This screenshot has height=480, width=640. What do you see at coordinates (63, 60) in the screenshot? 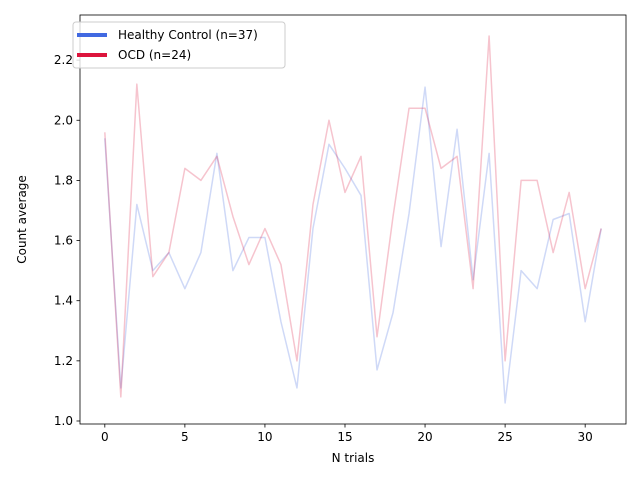
I see `y-tick-label: 2.2` at bounding box center [63, 60].